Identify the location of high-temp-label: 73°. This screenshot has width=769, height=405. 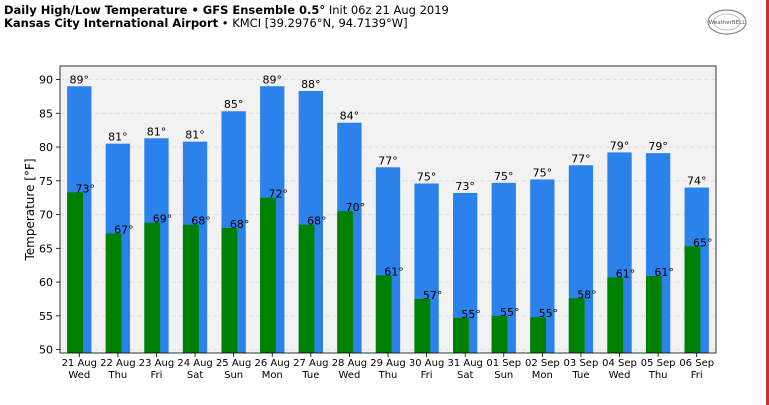
(465, 186).